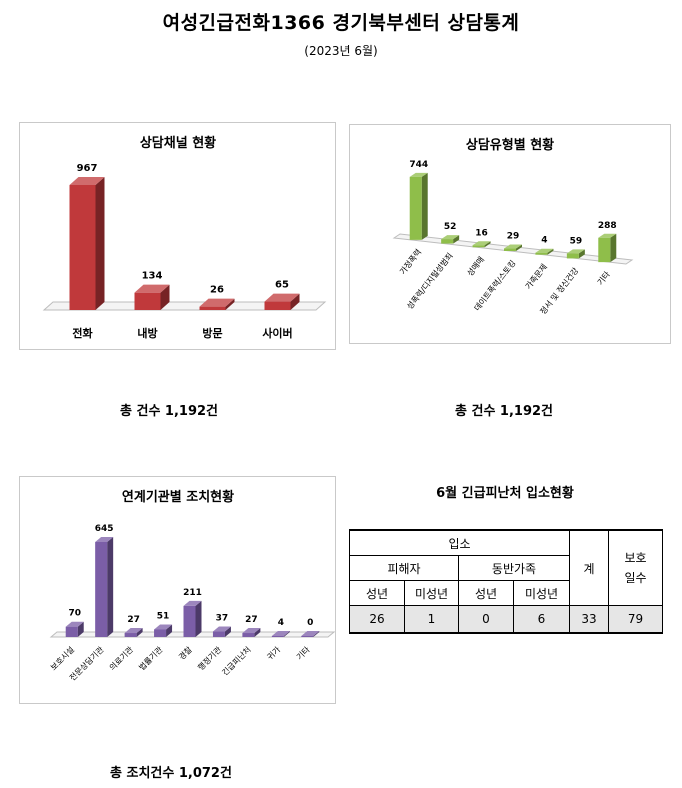 The image size is (682, 788). What do you see at coordinates (504, 411) in the screenshot?
I see `type-total: 총 건수 1,192건` at bounding box center [504, 411].